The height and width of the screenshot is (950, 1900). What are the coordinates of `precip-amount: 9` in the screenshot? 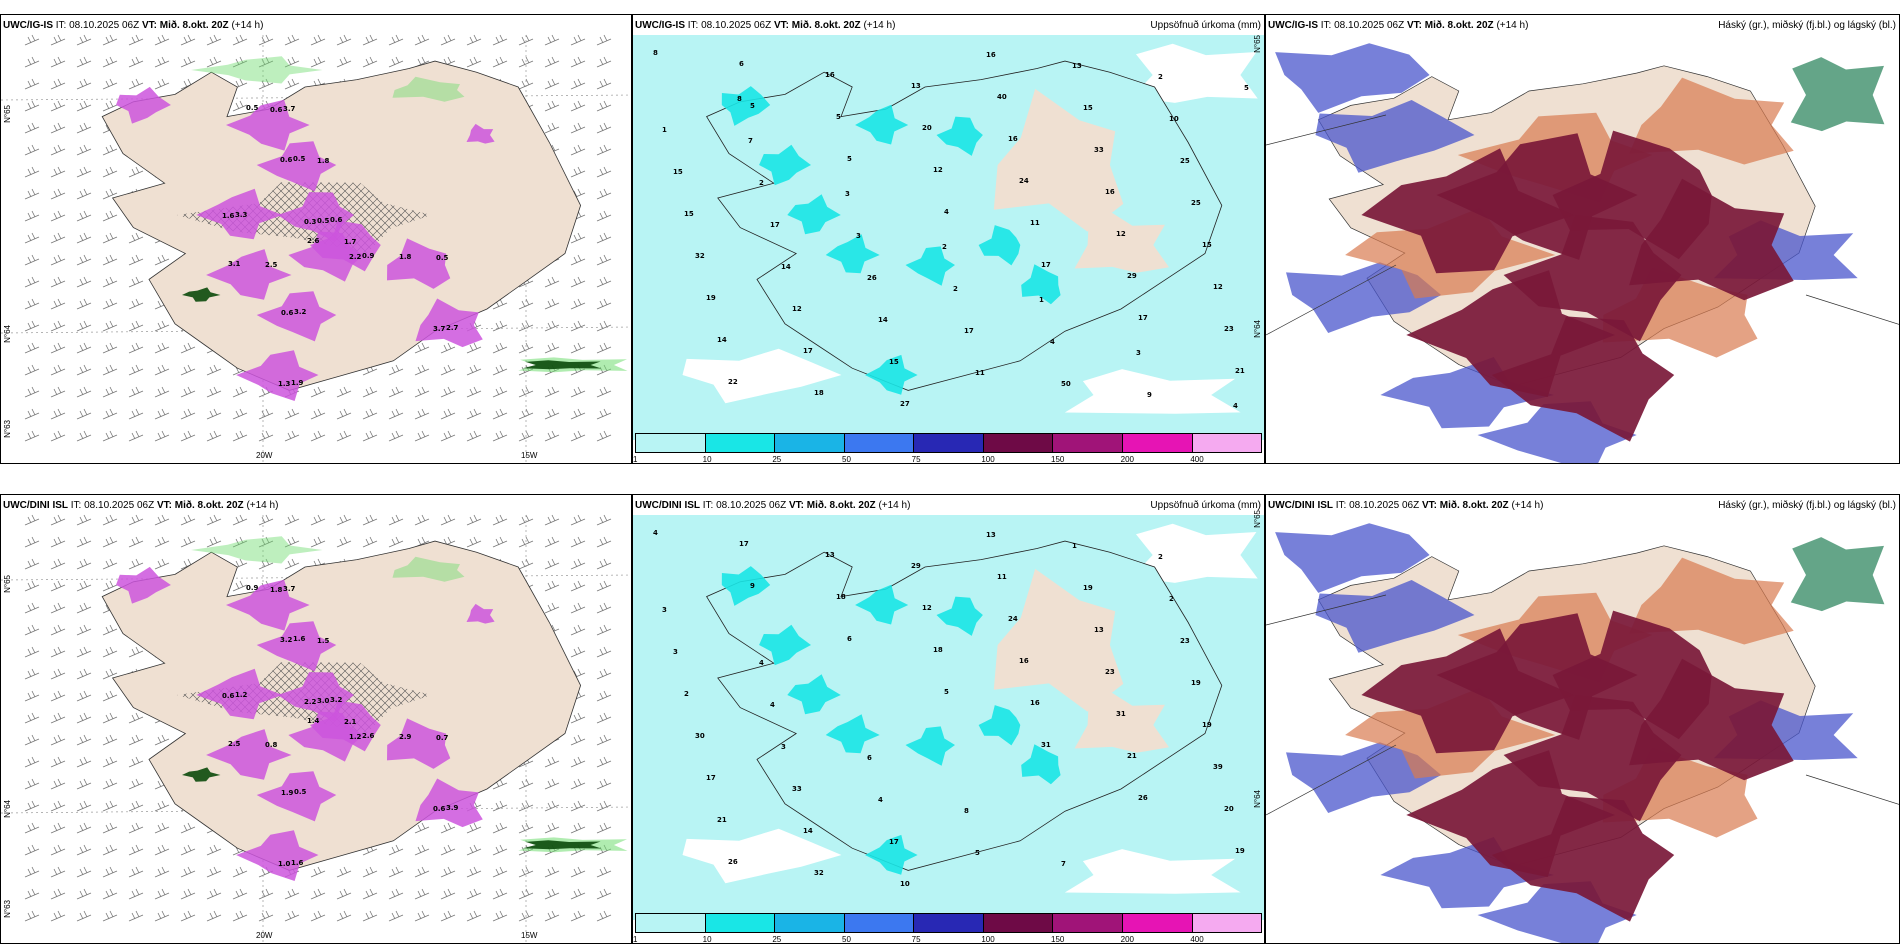 It's located at (1149, 395).